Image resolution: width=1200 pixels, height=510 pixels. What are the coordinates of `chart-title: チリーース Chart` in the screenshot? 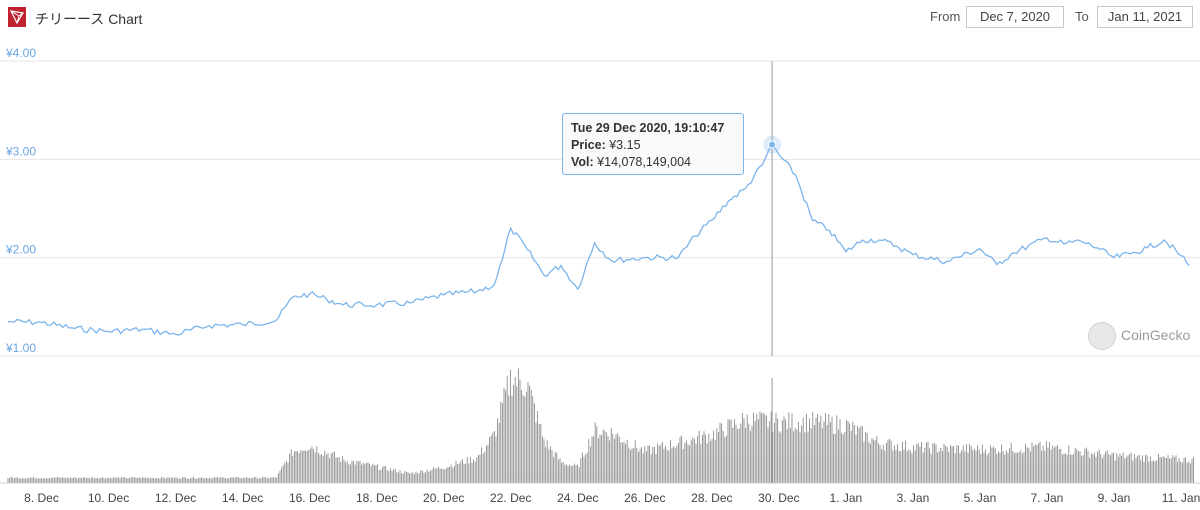 It's located at (89, 19).